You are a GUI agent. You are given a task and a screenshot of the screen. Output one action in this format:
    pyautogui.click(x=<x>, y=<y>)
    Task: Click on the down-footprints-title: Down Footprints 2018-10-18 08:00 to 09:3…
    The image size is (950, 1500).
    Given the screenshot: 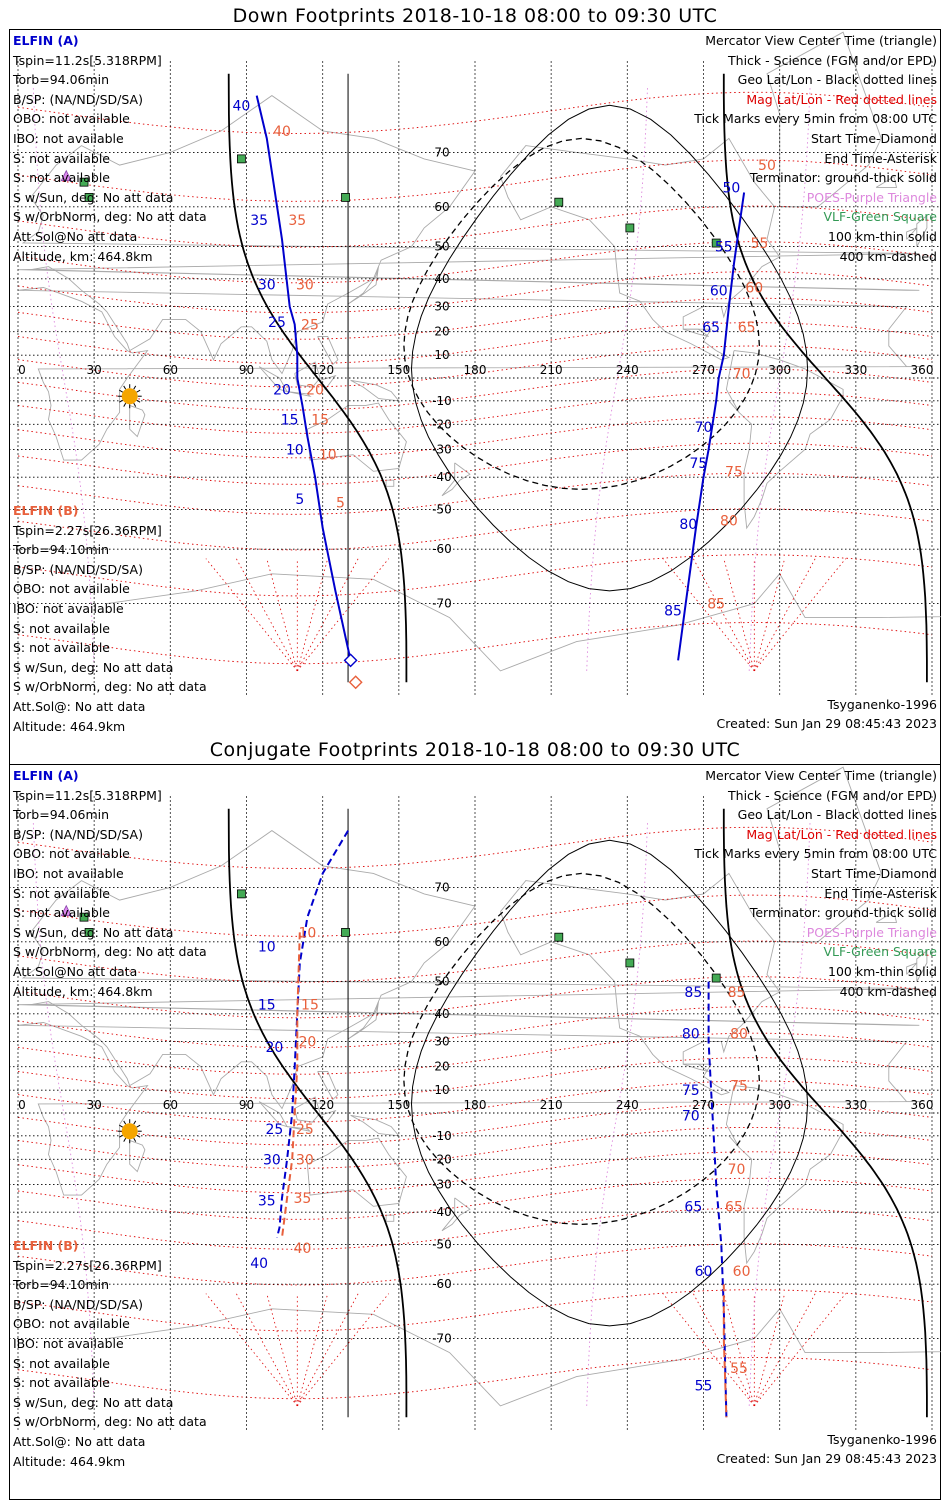 What is the action you would take?
    pyautogui.click(x=475, y=16)
    